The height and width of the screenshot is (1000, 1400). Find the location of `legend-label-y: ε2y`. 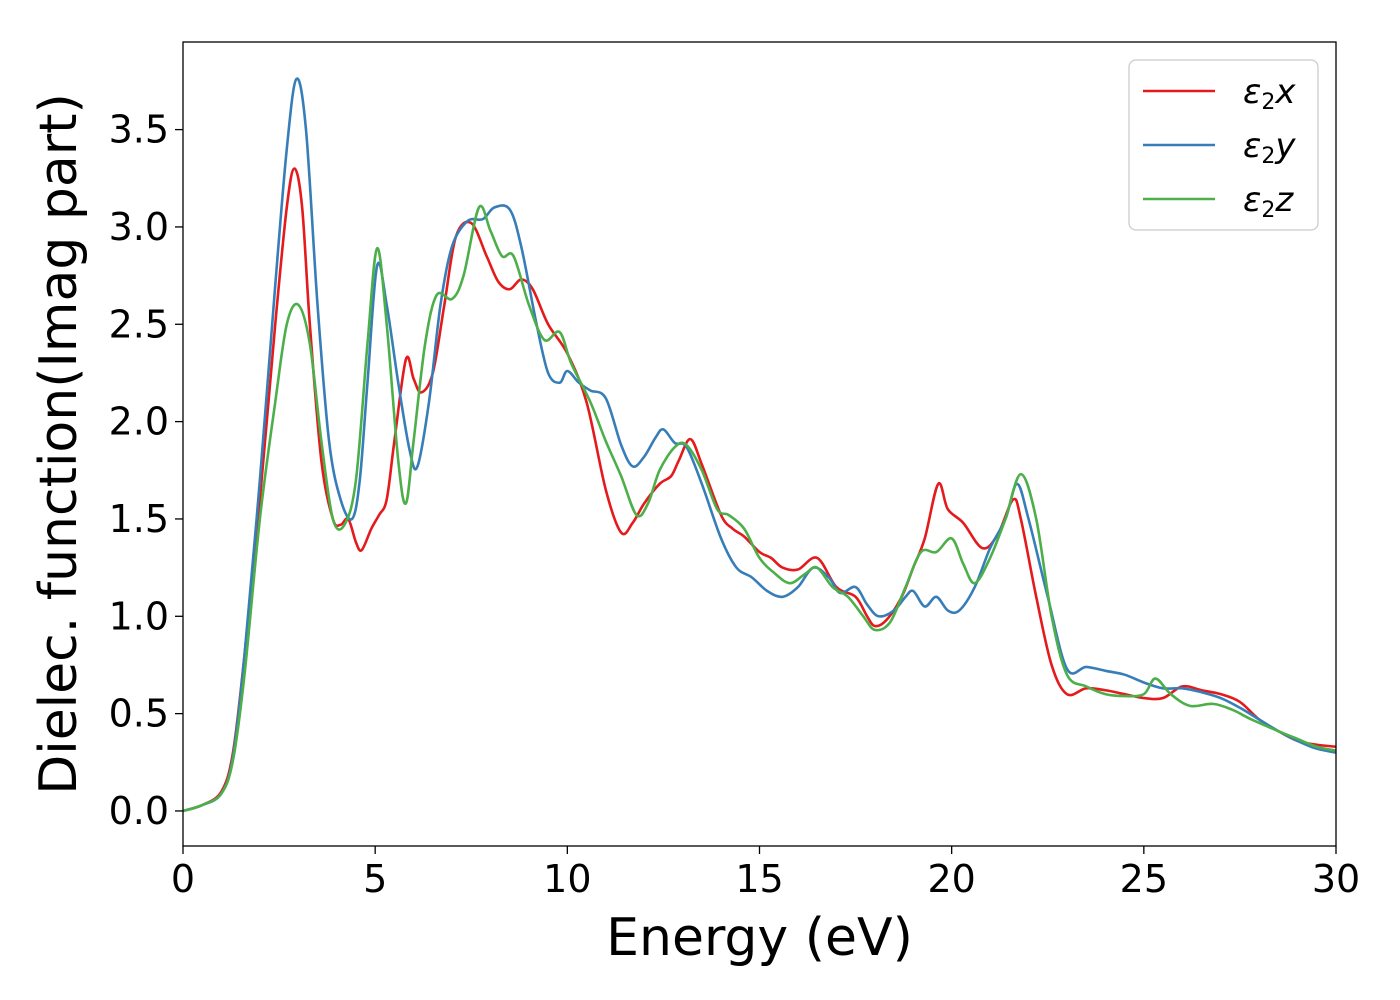

legend-label-y: ε2y is located at coordinates (1269, 147).